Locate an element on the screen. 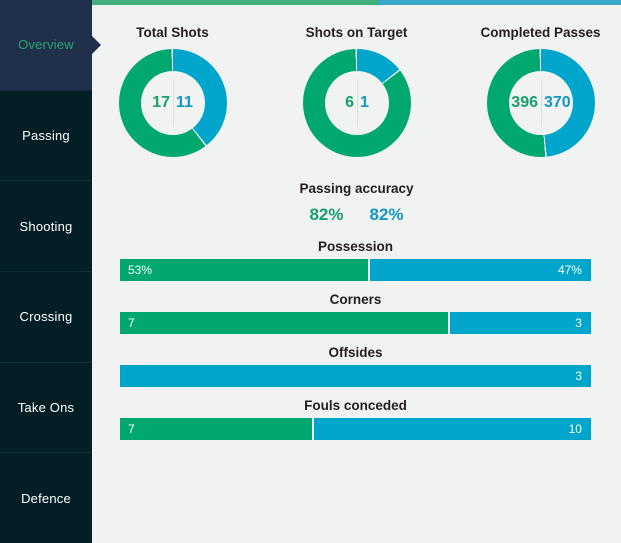  donut-home-value: 396 is located at coordinates (524, 102).